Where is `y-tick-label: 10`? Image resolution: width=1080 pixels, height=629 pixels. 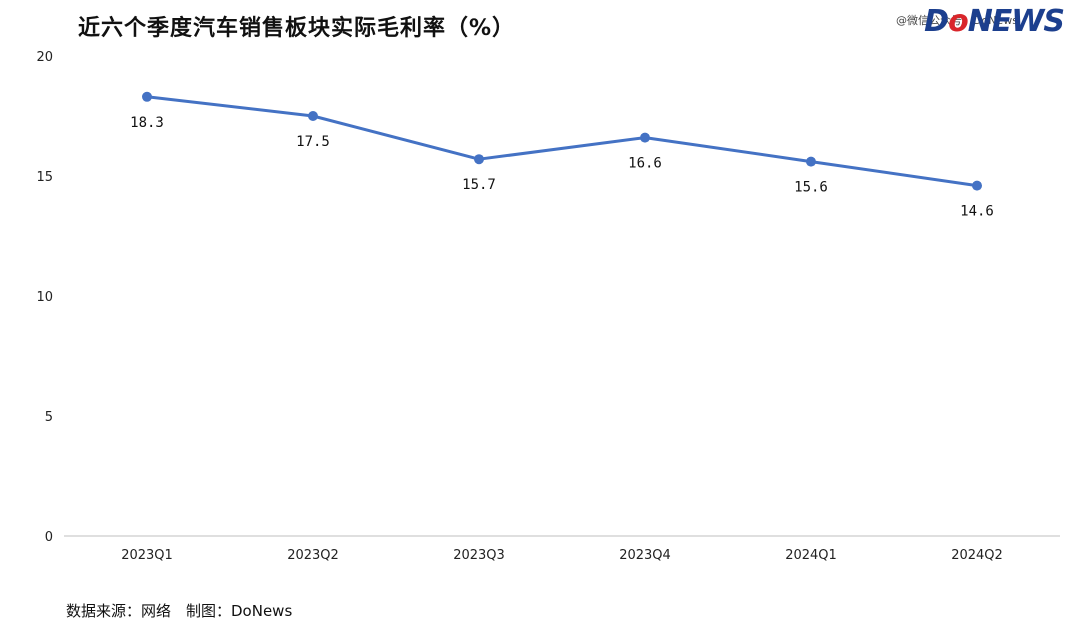 y-tick-label: 10 is located at coordinates (44, 297).